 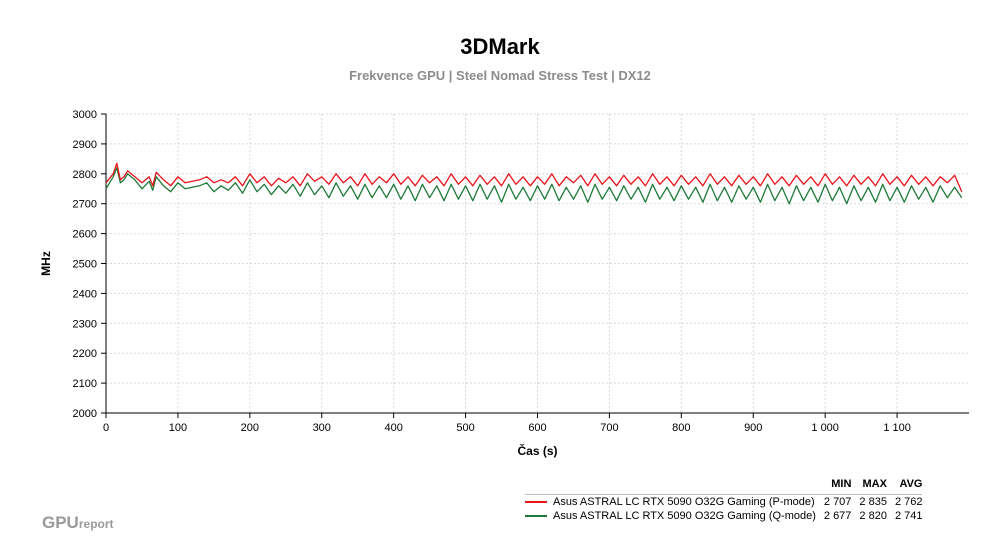 I want to click on y-tick-label: 2400, so click(x=85, y=294).